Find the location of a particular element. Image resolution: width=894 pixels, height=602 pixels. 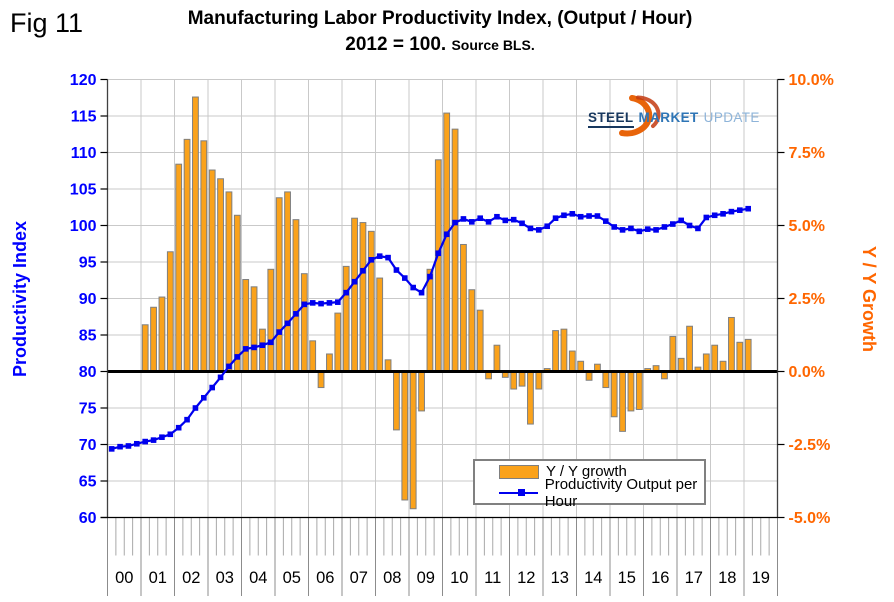

smu-logo-swoosh-icon is located at coordinates (640, 116).